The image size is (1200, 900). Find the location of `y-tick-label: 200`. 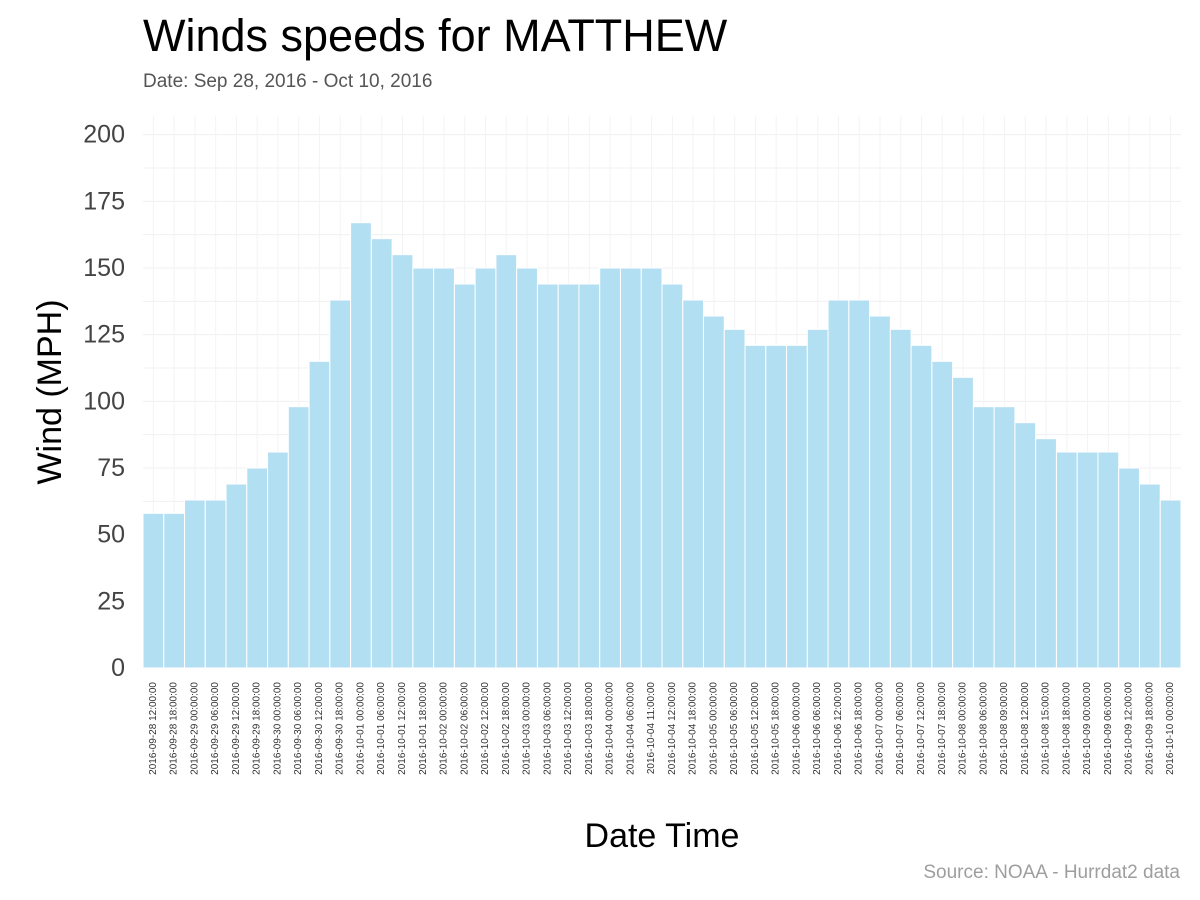

y-tick-label: 200 is located at coordinates (104, 135).